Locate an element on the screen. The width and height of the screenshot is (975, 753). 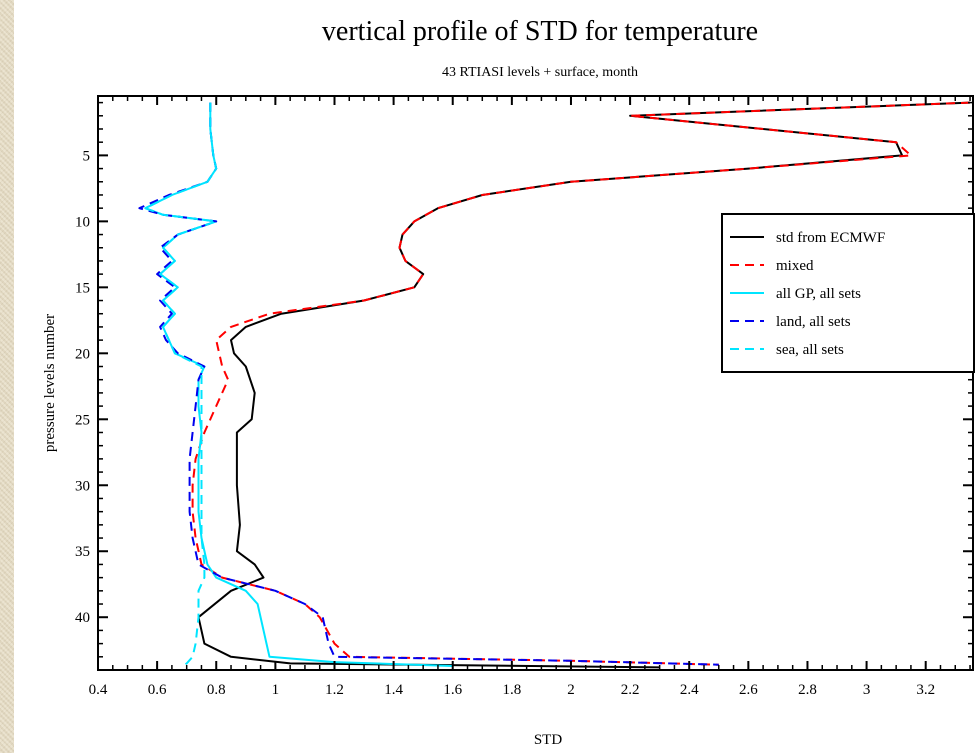
y-tick-label: 15 is located at coordinates (82, 288).